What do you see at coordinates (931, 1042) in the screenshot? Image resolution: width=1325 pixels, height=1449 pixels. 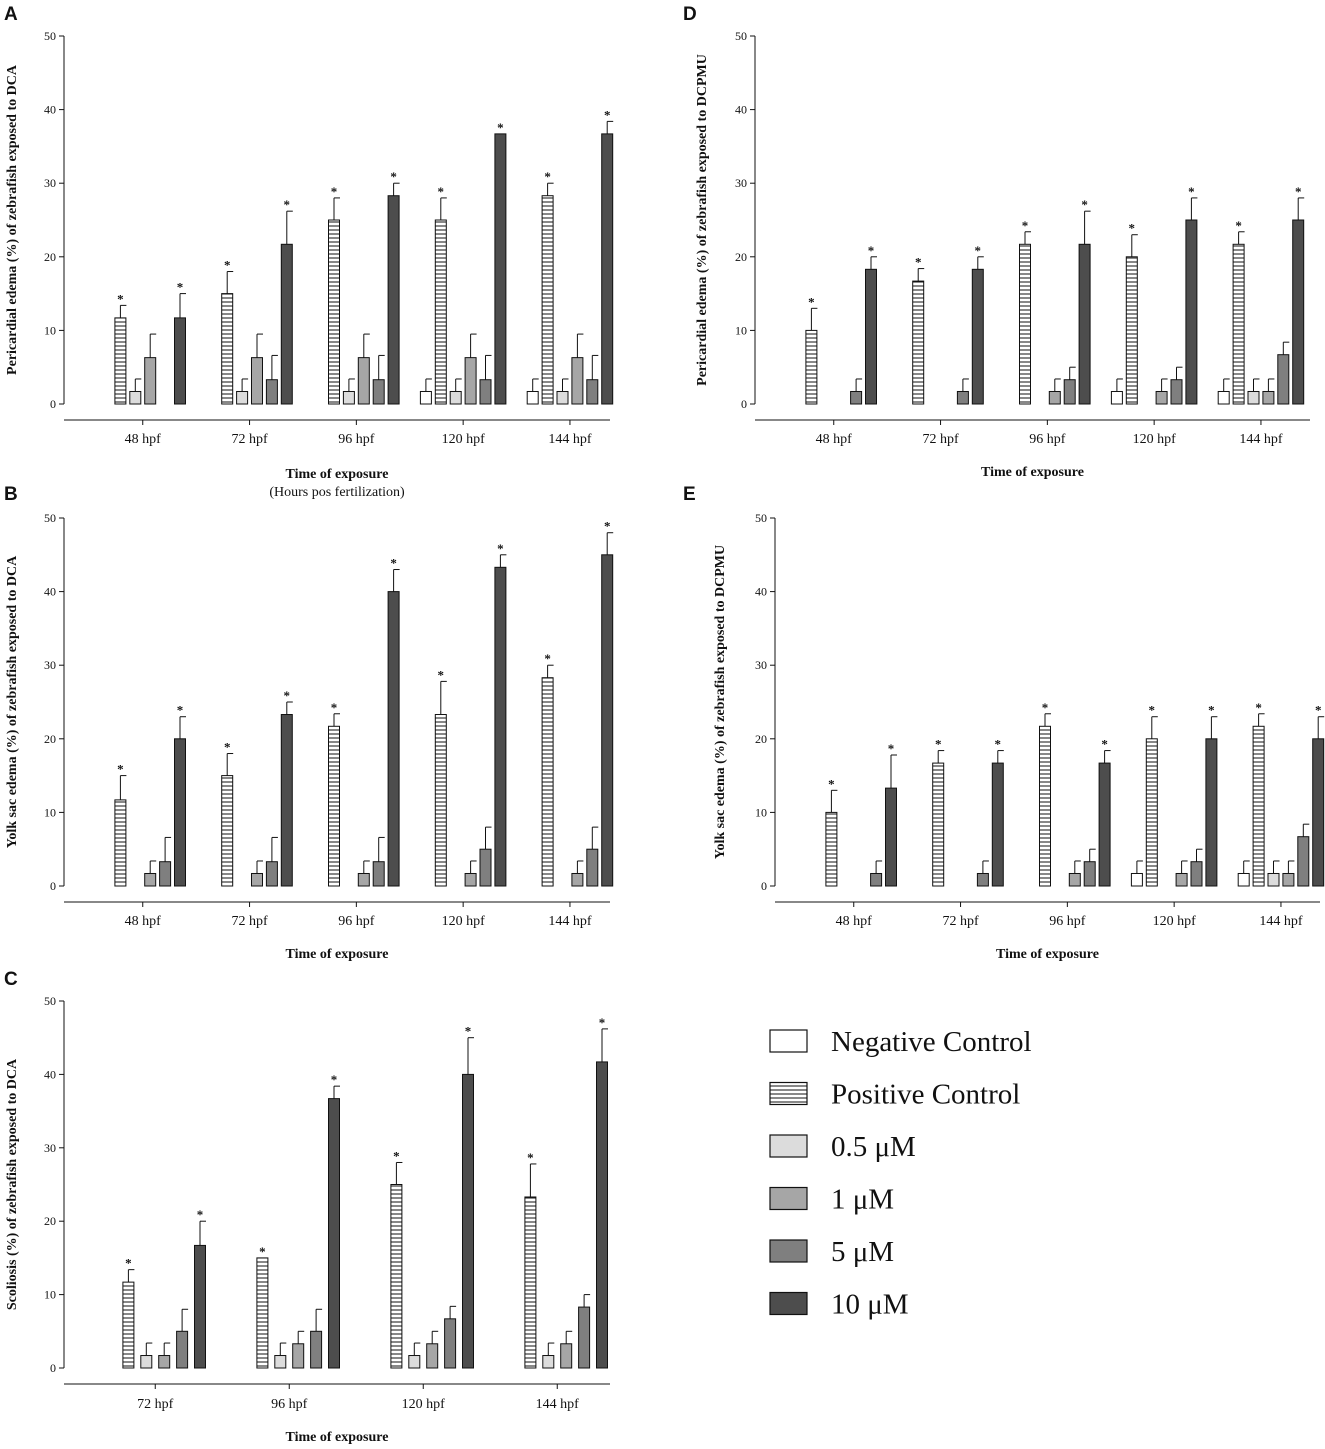 I see `legend-label: Negative Control` at bounding box center [931, 1042].